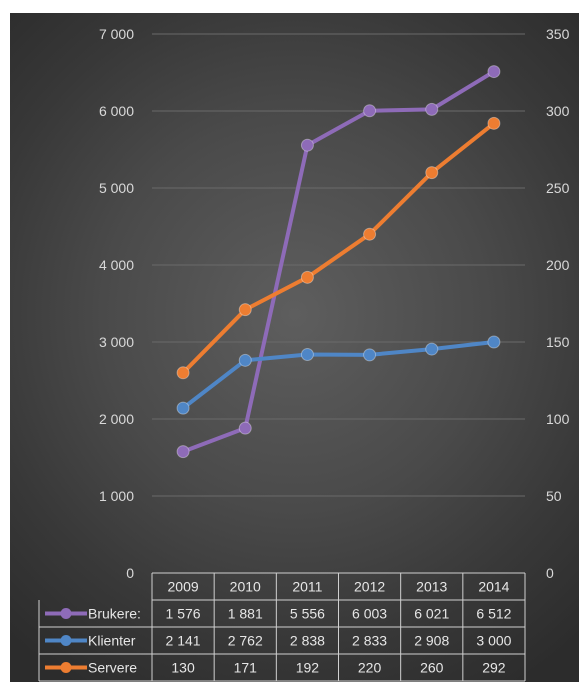 The width and height of the screenshot is (579, 682). I want to click on right-axis-tick-label: 250, so click(558, 188).